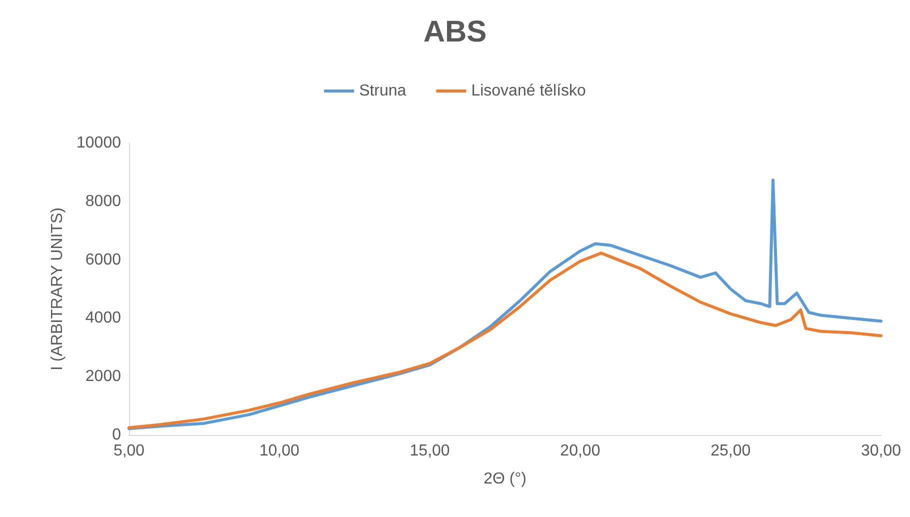  I want to click on y-axis-title: I (ARBITRARY UNITS), so click(57, 289).